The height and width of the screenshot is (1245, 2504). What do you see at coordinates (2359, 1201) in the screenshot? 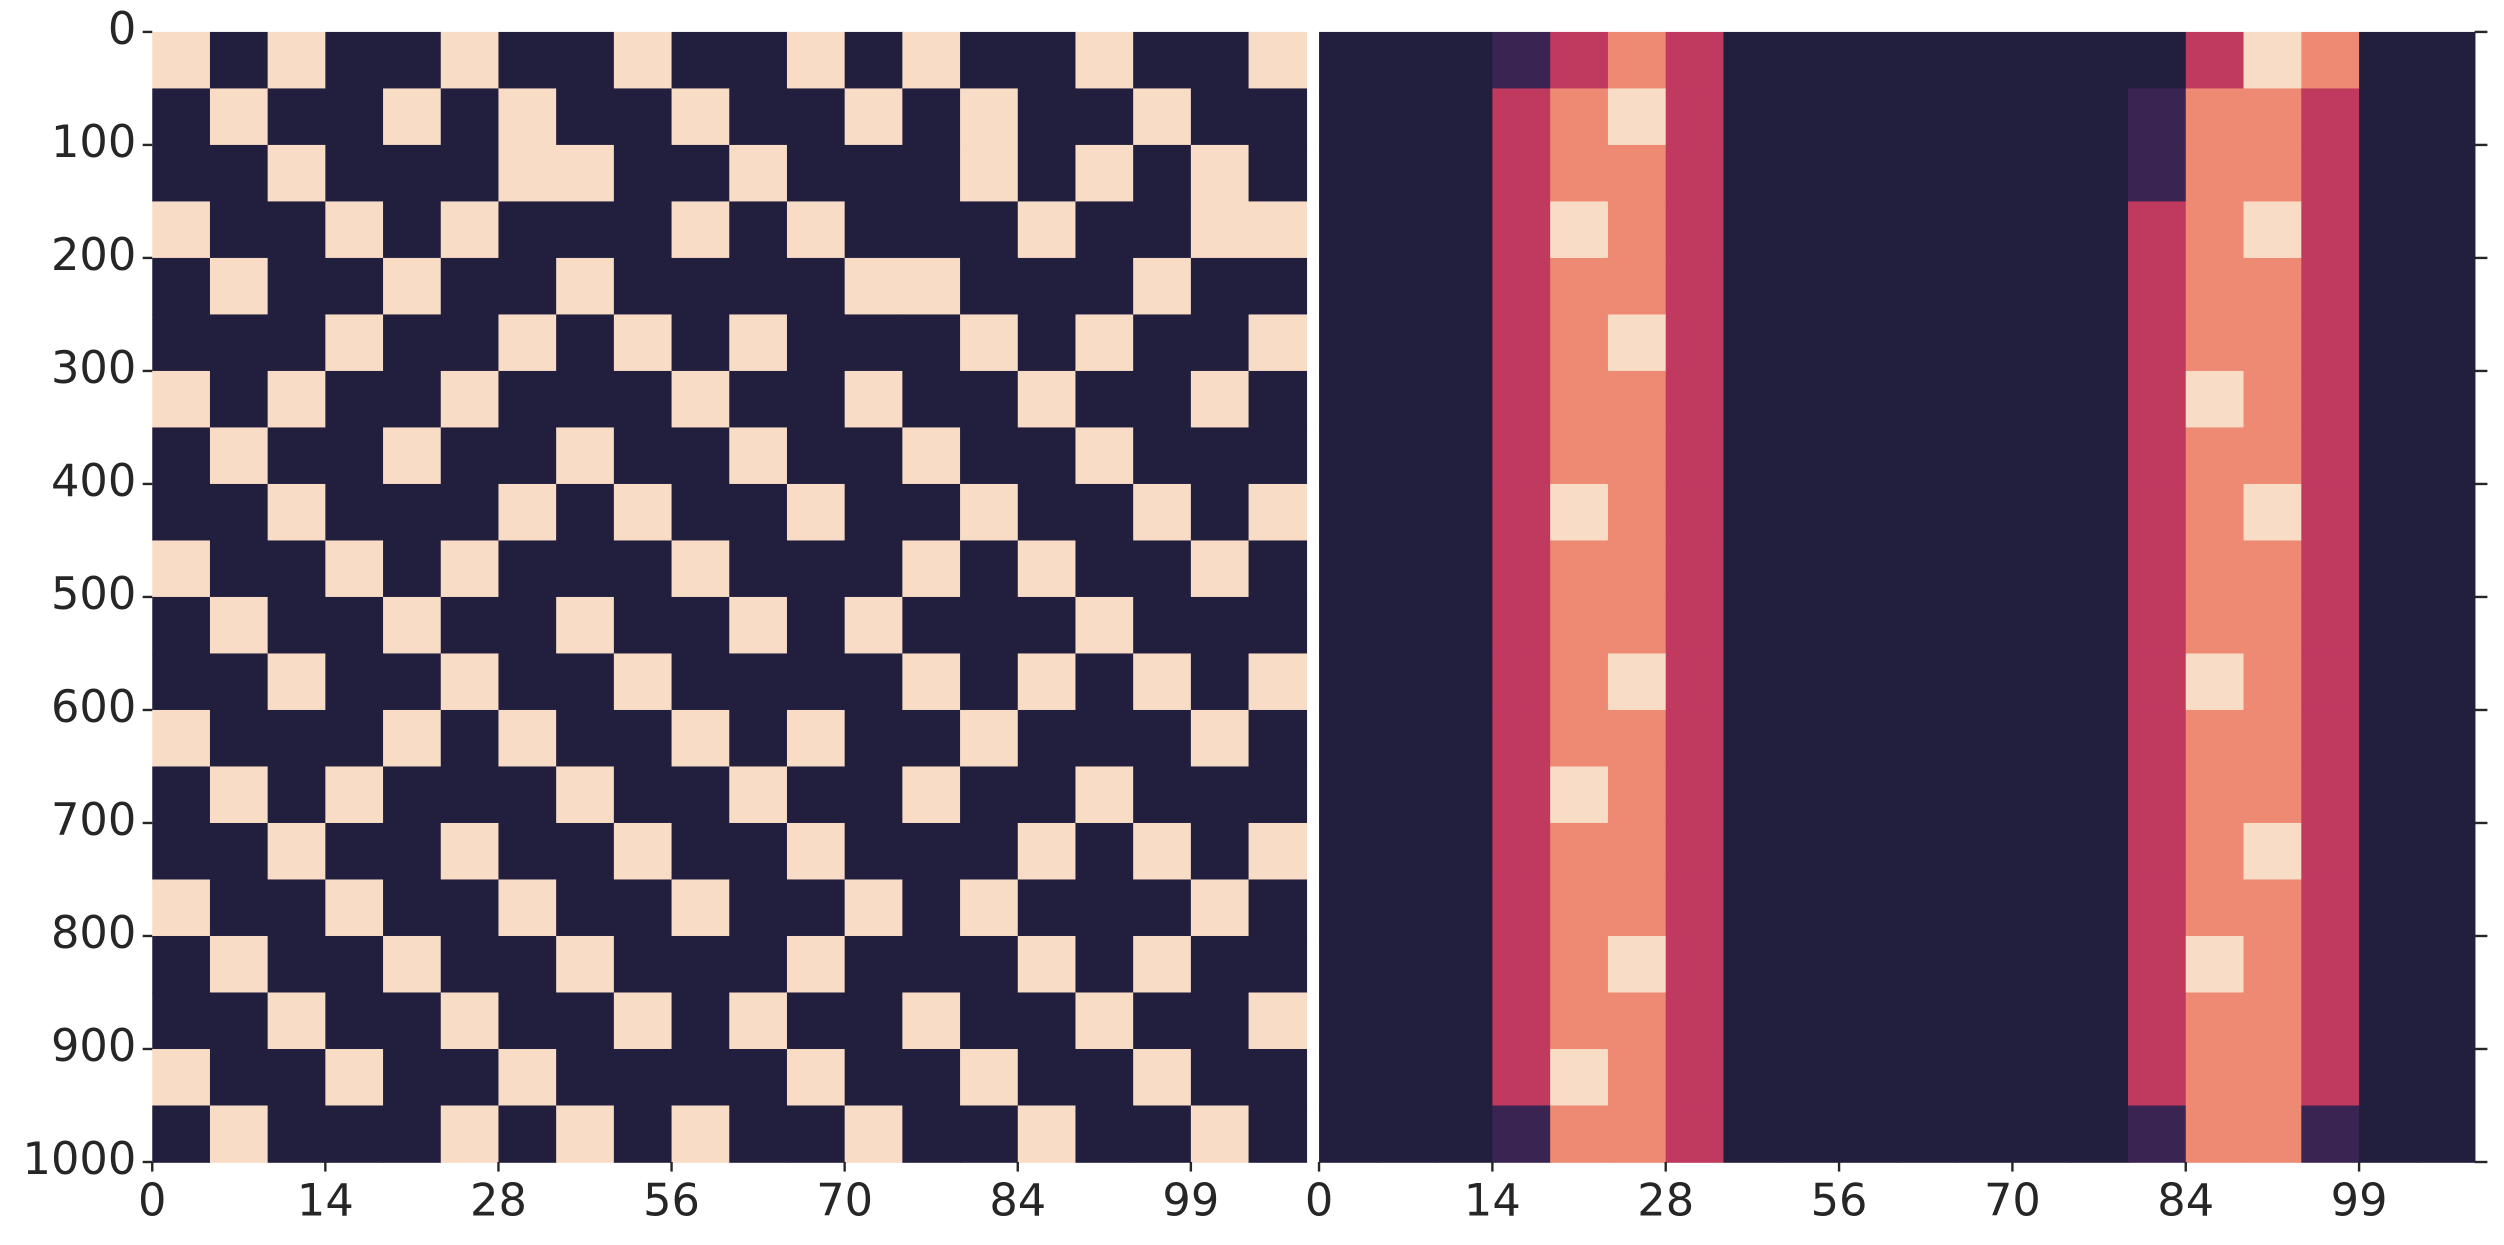
I see `x-tick-label: 99` at bounding box center [2359, 1201].